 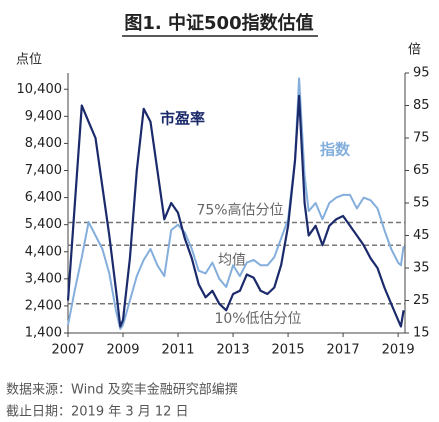 What do you see at coordinates (421, 73) in the screenshot?
I see `y2-tick-label: 95` at bounding box center [421, 73].